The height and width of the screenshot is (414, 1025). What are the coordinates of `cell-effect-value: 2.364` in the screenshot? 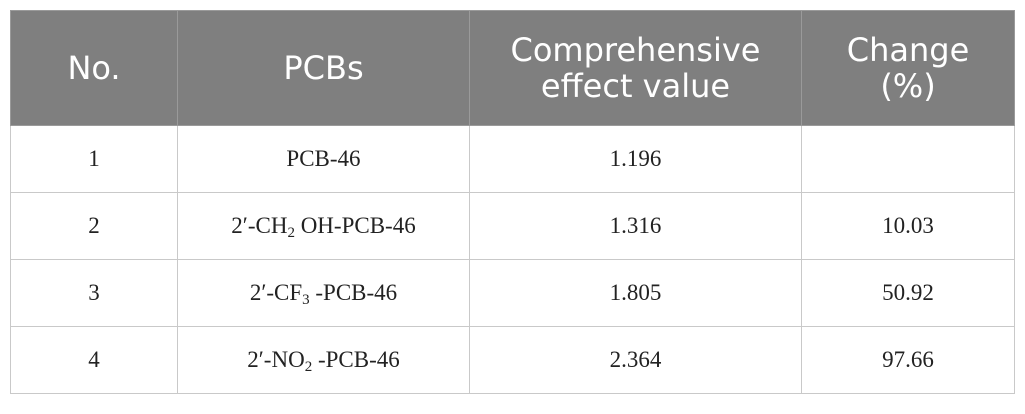 It's located at (635, 360).